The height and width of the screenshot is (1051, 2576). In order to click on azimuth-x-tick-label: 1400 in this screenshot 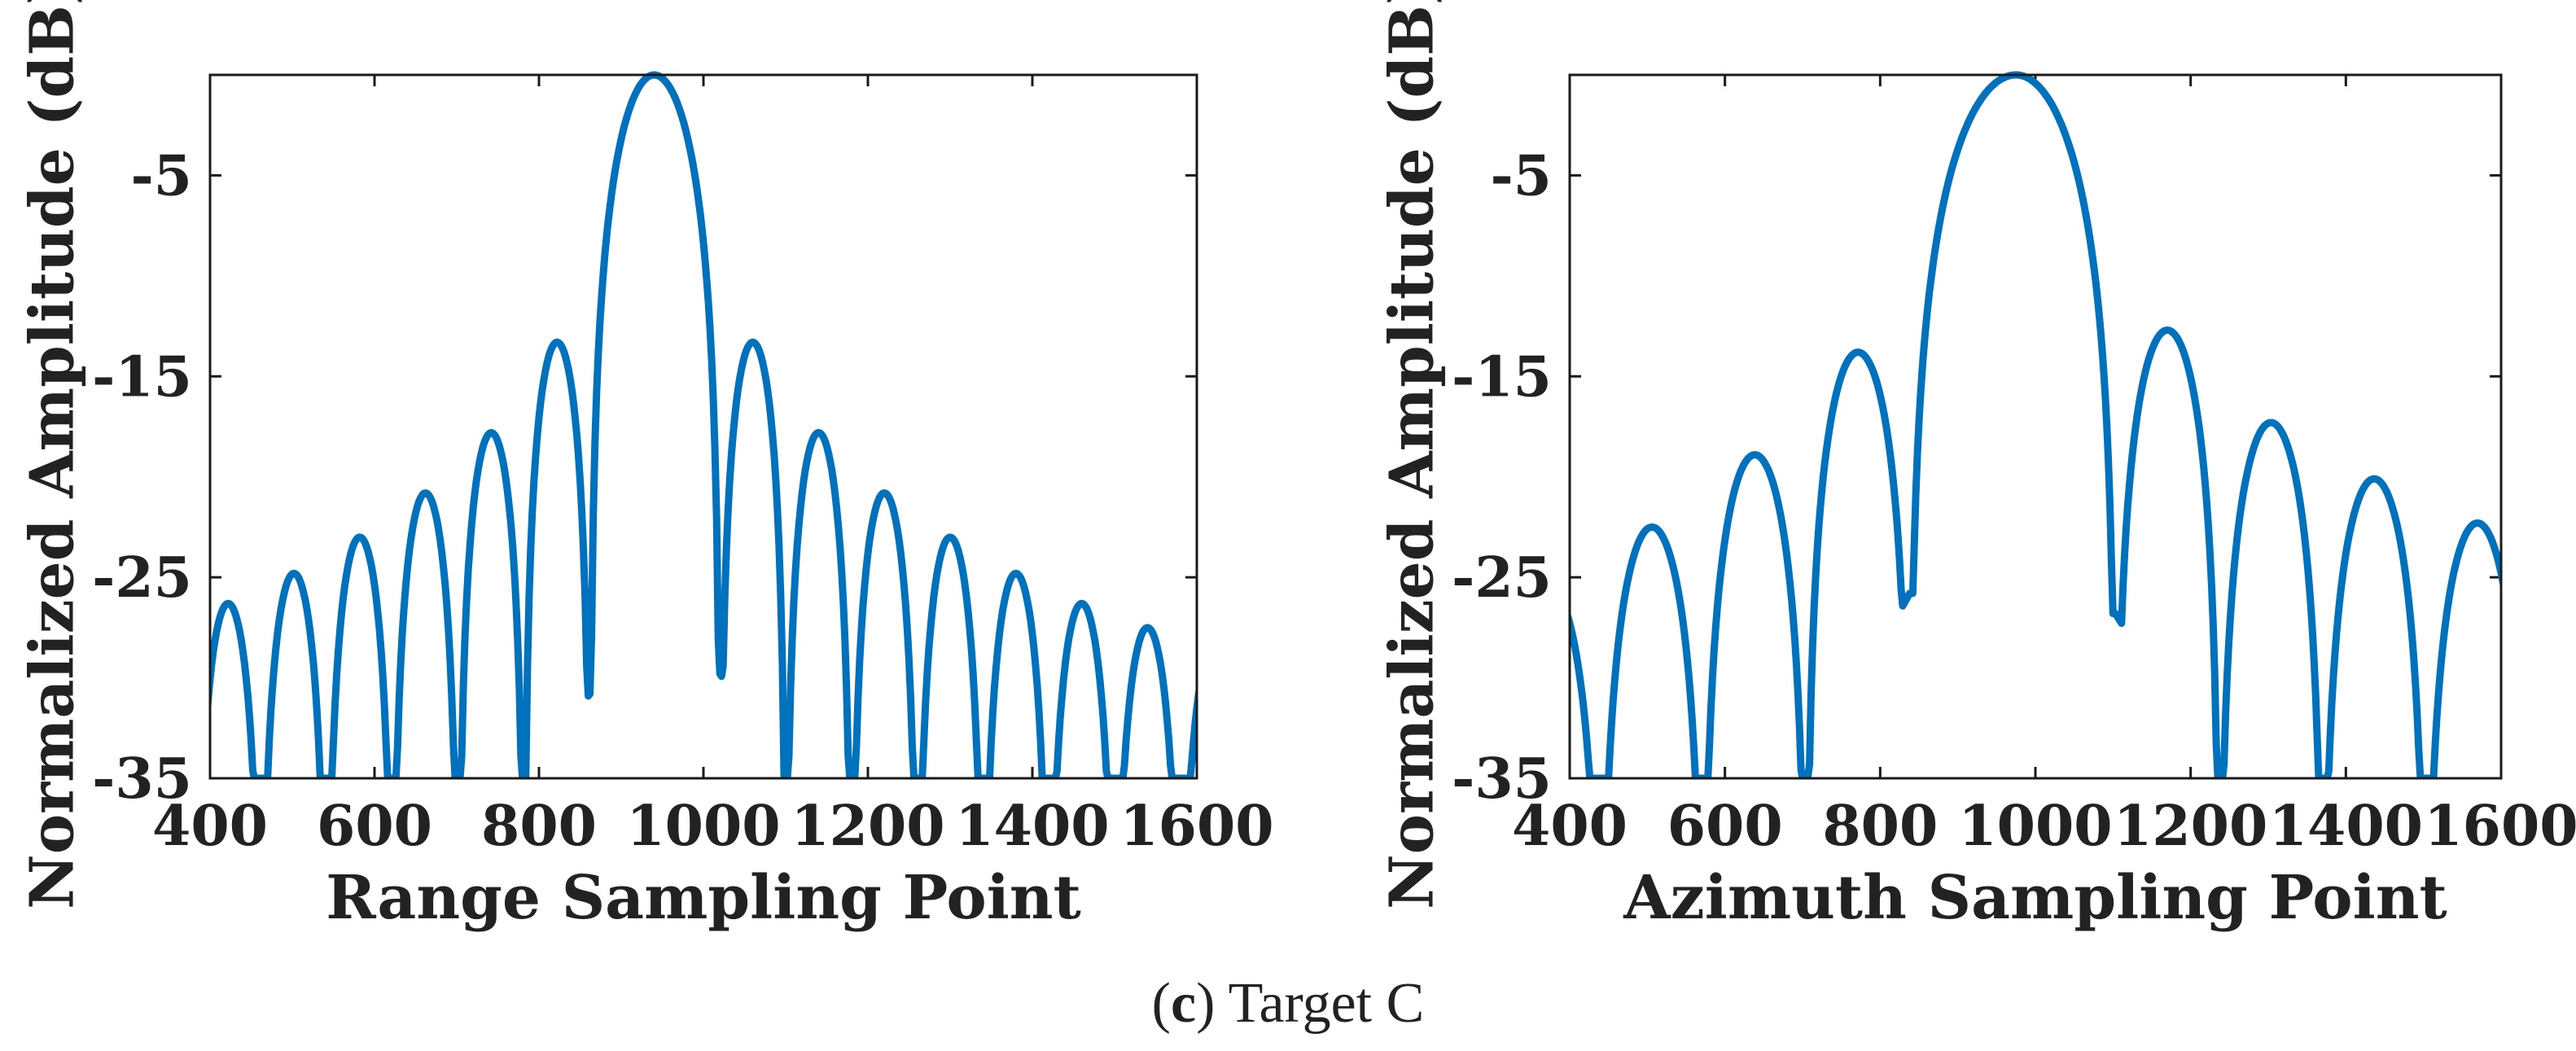, I will do `click(2346, 827)`.